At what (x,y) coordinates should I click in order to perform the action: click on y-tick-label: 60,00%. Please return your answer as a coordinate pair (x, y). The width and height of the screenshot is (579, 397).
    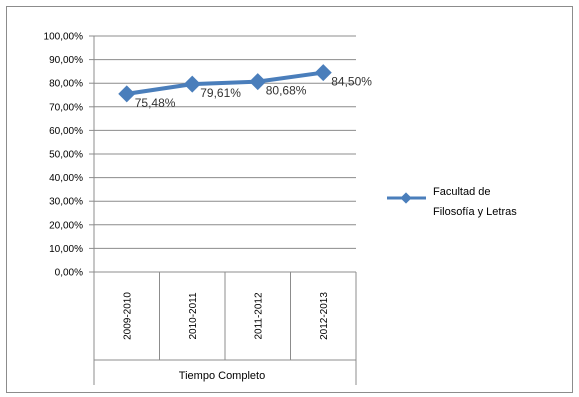
    Looking at the image, I should click on (66, 131).